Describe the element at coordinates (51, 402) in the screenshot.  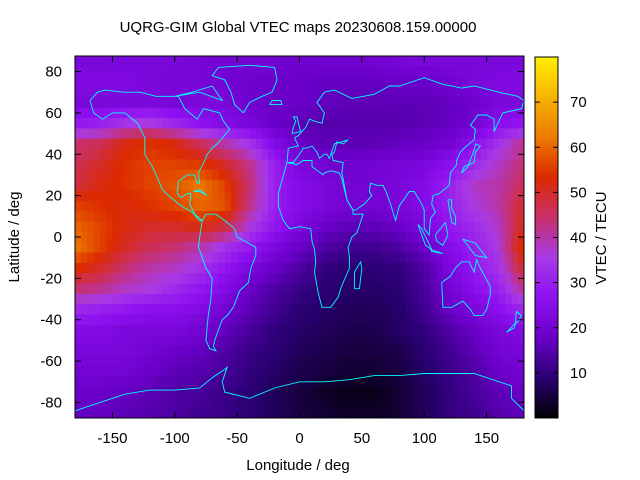
I see `y-tick-label: -80` at that location.